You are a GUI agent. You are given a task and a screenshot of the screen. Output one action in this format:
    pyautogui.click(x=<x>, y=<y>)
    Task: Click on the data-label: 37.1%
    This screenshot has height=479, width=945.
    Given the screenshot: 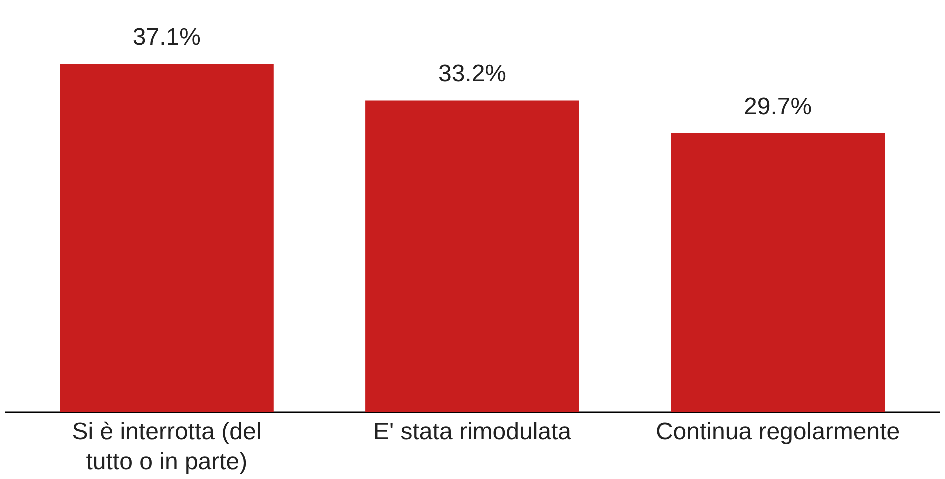 What is the action you would take?
    pyautogui.click(x=166, y=38)
    